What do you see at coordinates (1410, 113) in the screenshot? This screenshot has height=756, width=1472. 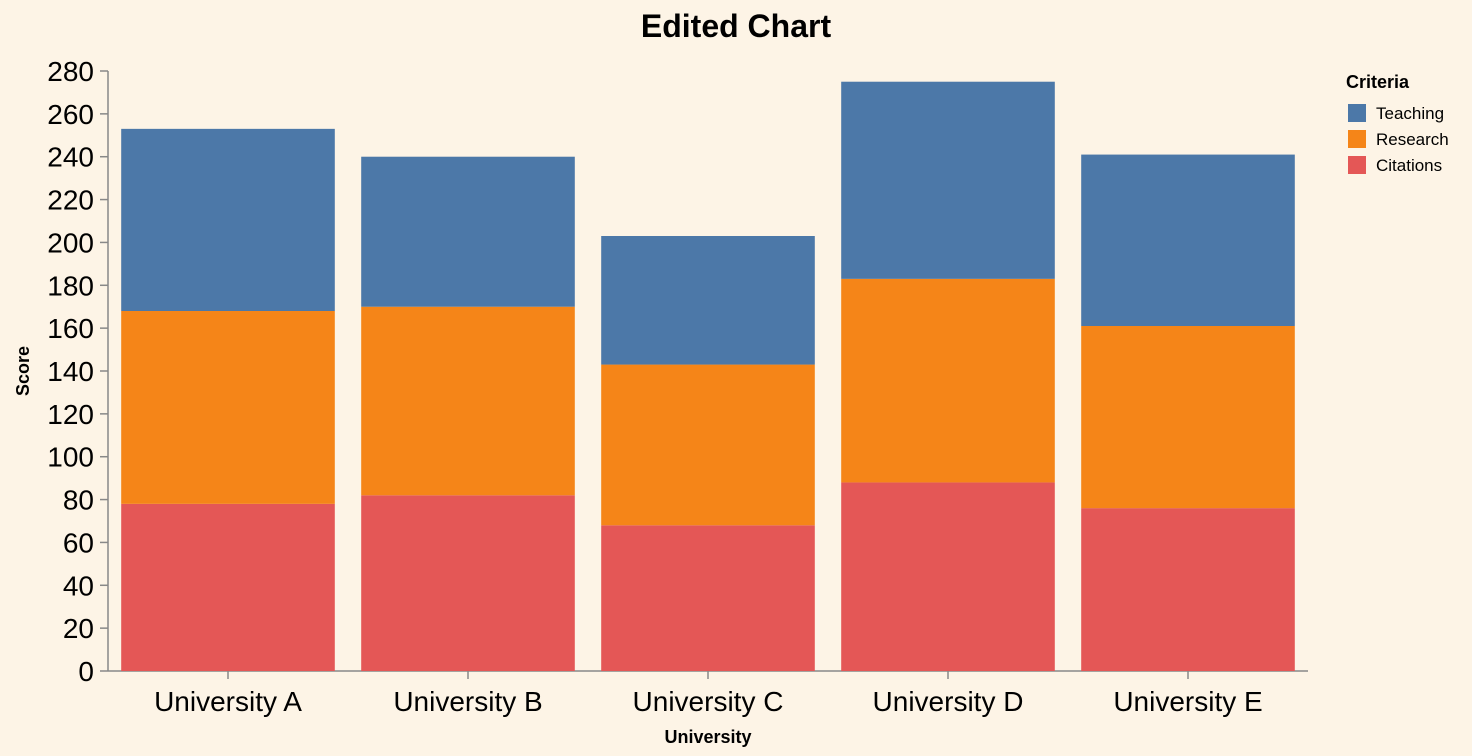 I see `legend-label-teaching: Teaching` at bounding box center [1410, 113].